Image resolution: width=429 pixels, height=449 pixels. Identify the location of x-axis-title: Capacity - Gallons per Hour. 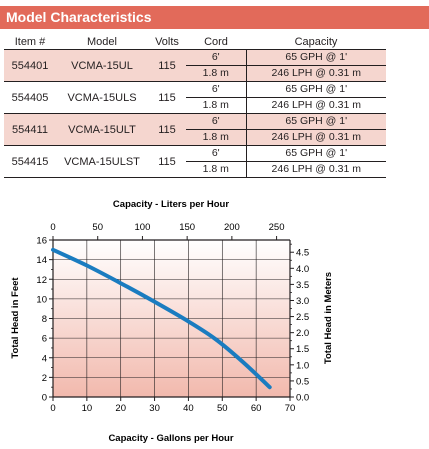
(170, 438).